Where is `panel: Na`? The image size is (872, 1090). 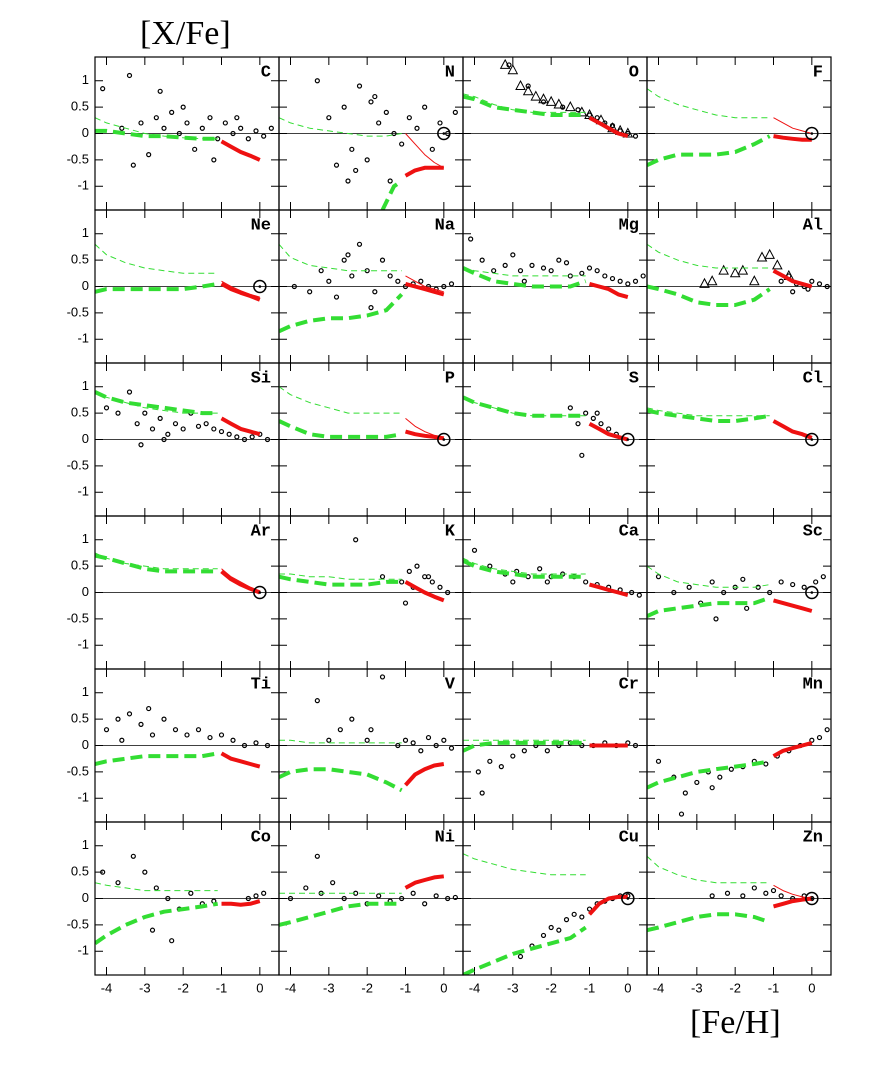 panel: Na is located at coordinates (371, 286).